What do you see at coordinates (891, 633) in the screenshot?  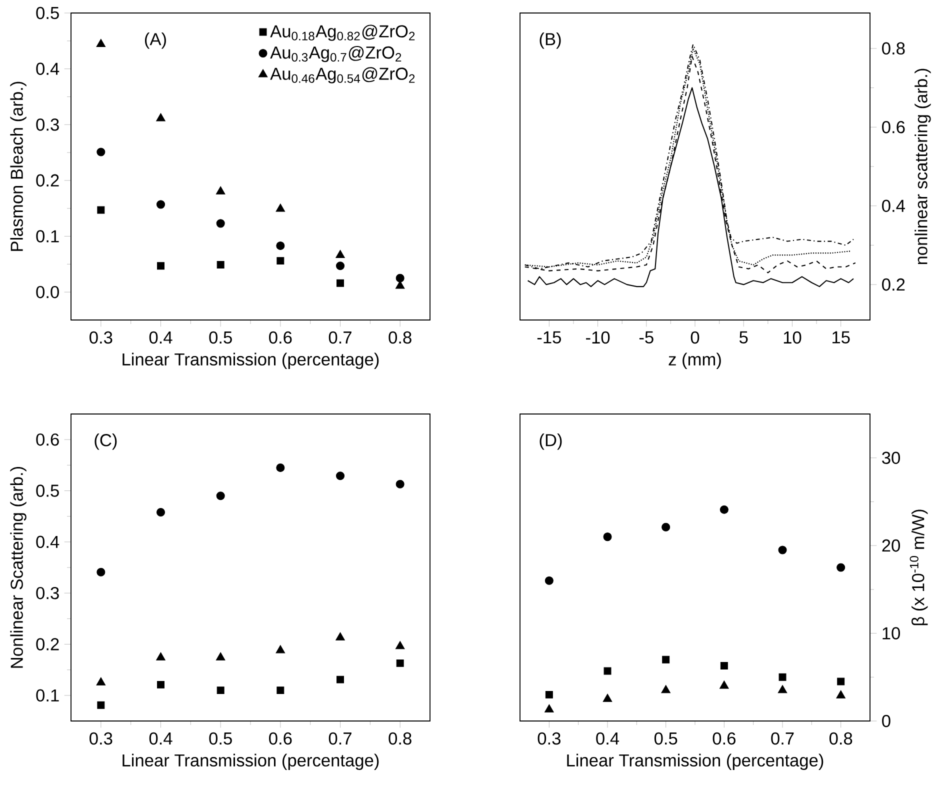 I see `y2-tick-label: 10` at bounding box center [891, 633].